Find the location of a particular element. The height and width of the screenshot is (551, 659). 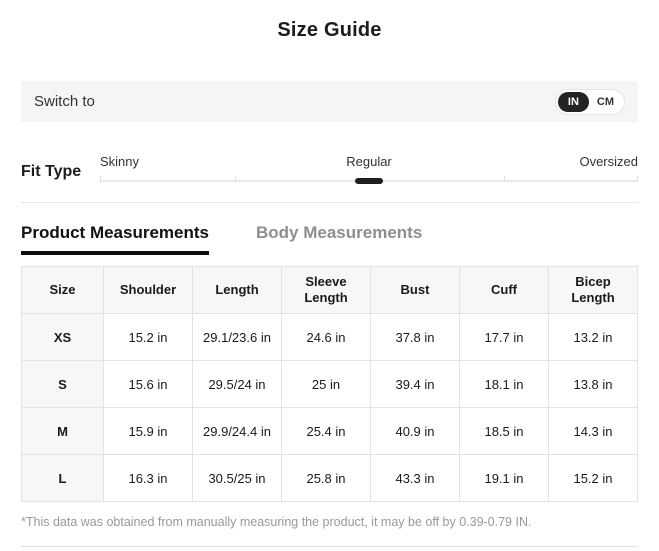

measurement-cell: 15.9 in is located at coordinates (148, 431).